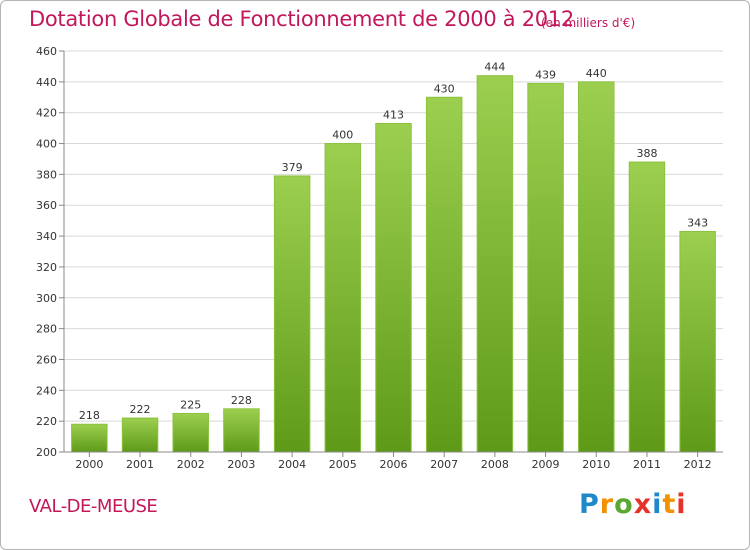 The height and width of the screenshot is (550, 750). Describe the element at coordinates (647, 464) in the screenshot. I see `x-tick-label-2011: 2011` at that location.